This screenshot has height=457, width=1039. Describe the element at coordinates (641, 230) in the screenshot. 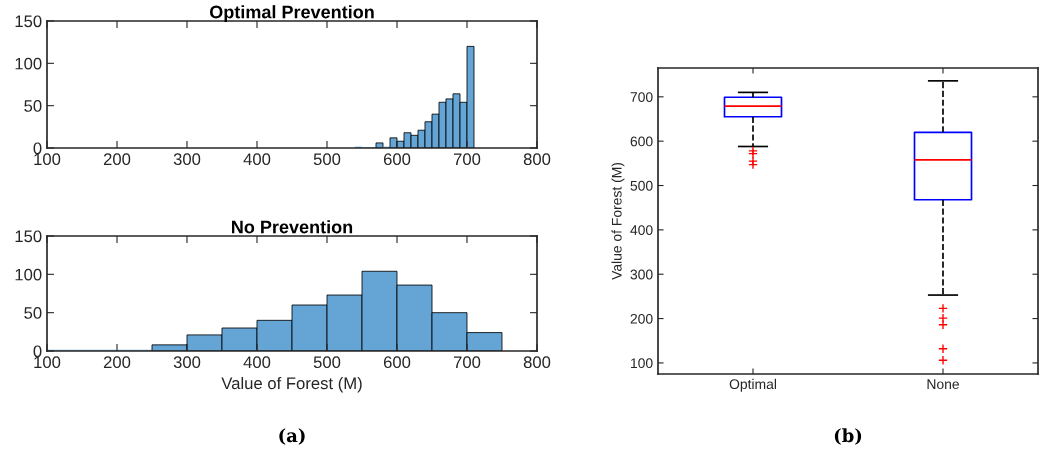

I see `y-tick-label: 400` at that location.